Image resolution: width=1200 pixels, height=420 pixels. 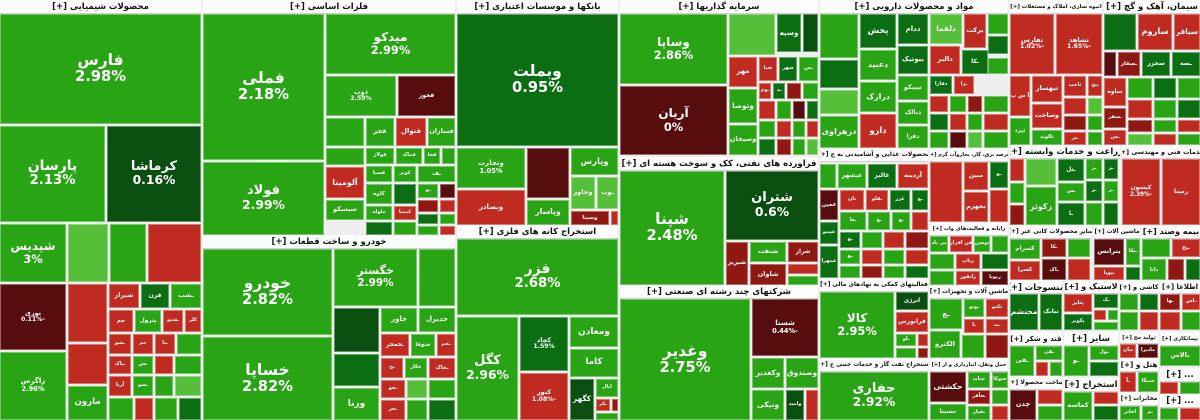 What do you see at coordinates (673, 49) in the screenshot?
I see `tile-وساپا: وساپا 2.86%` at bounding box center [673, 49].